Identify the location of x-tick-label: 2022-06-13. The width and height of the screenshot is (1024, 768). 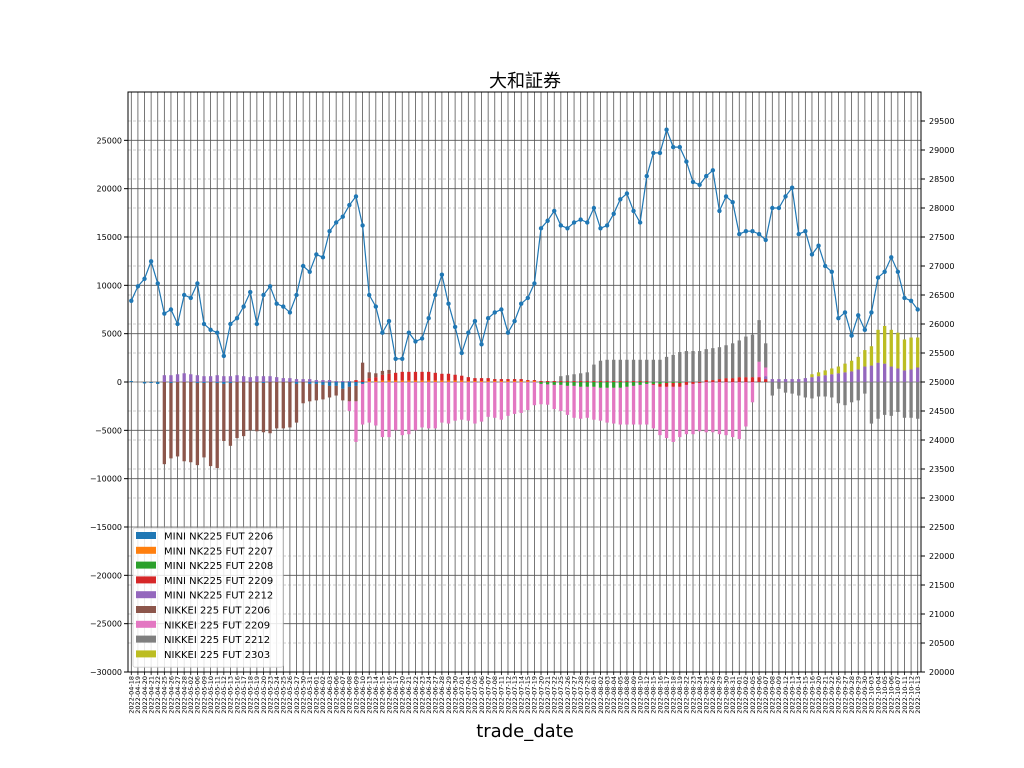
(370, 695).